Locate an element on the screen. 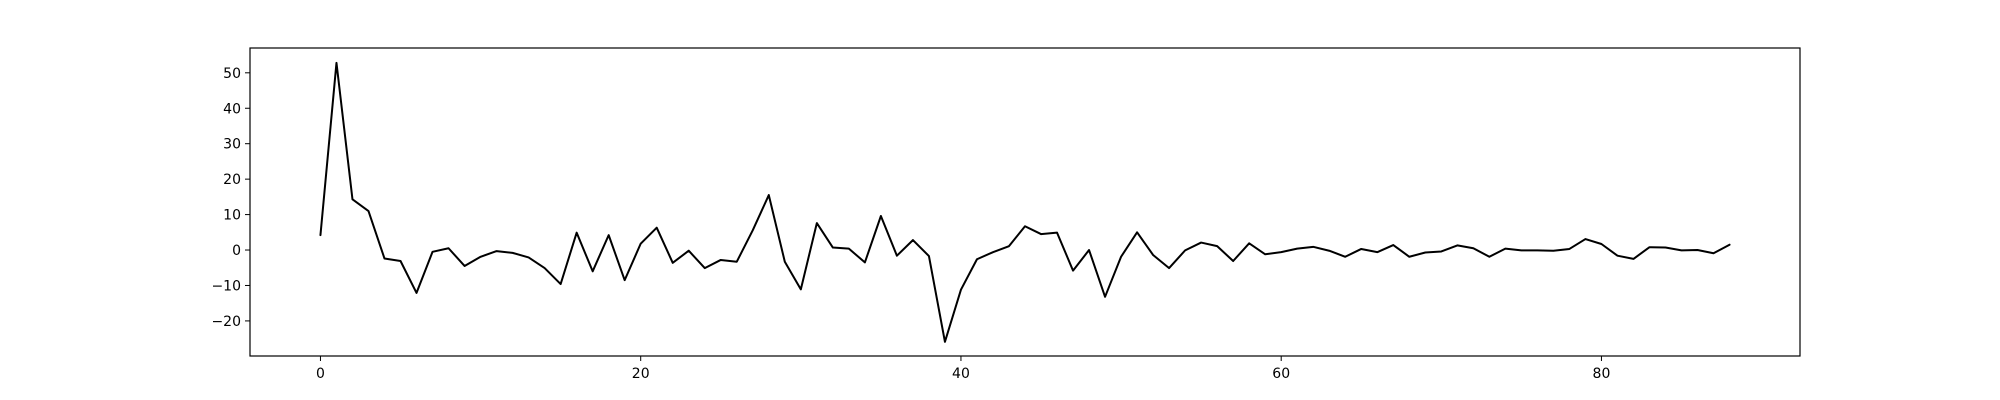  y-tick-label: 10 is located at coordinates (232, 216).